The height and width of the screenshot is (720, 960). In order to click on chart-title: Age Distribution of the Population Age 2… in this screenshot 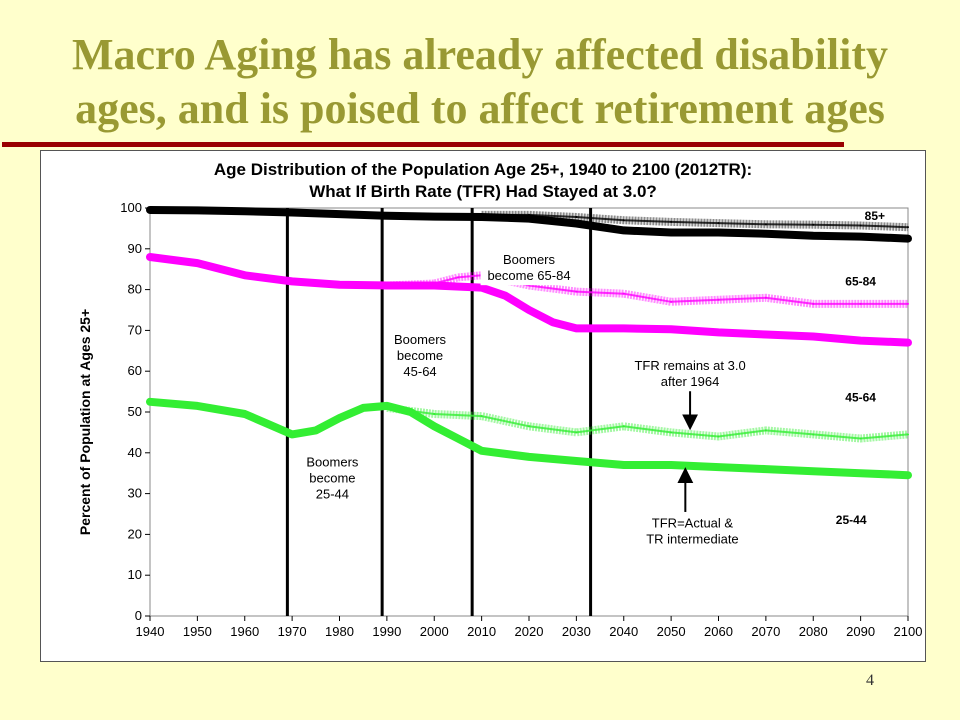, I will do `click(483, 181)`.